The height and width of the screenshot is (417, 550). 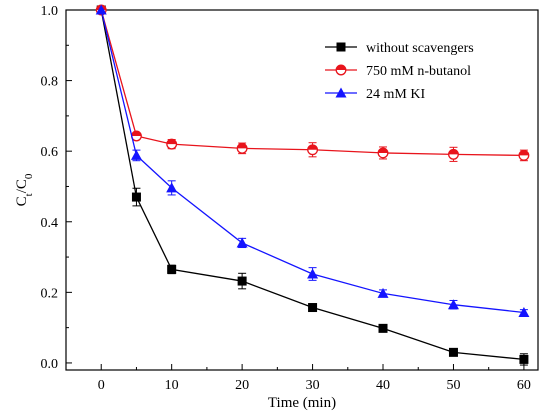 What do you see at coordinates (302, 403) in the screenshot?
I see `x-axis-title: Time (min)` at bounding box center [302, 403].